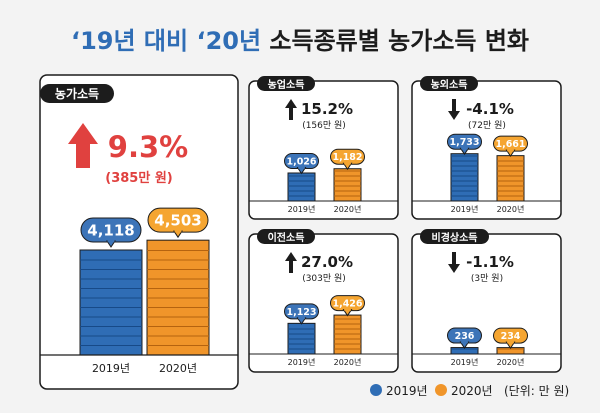  Describe the element at coordinates (324, 125) in the screenshot. I see `change-amount: (156만 원)` at that location.